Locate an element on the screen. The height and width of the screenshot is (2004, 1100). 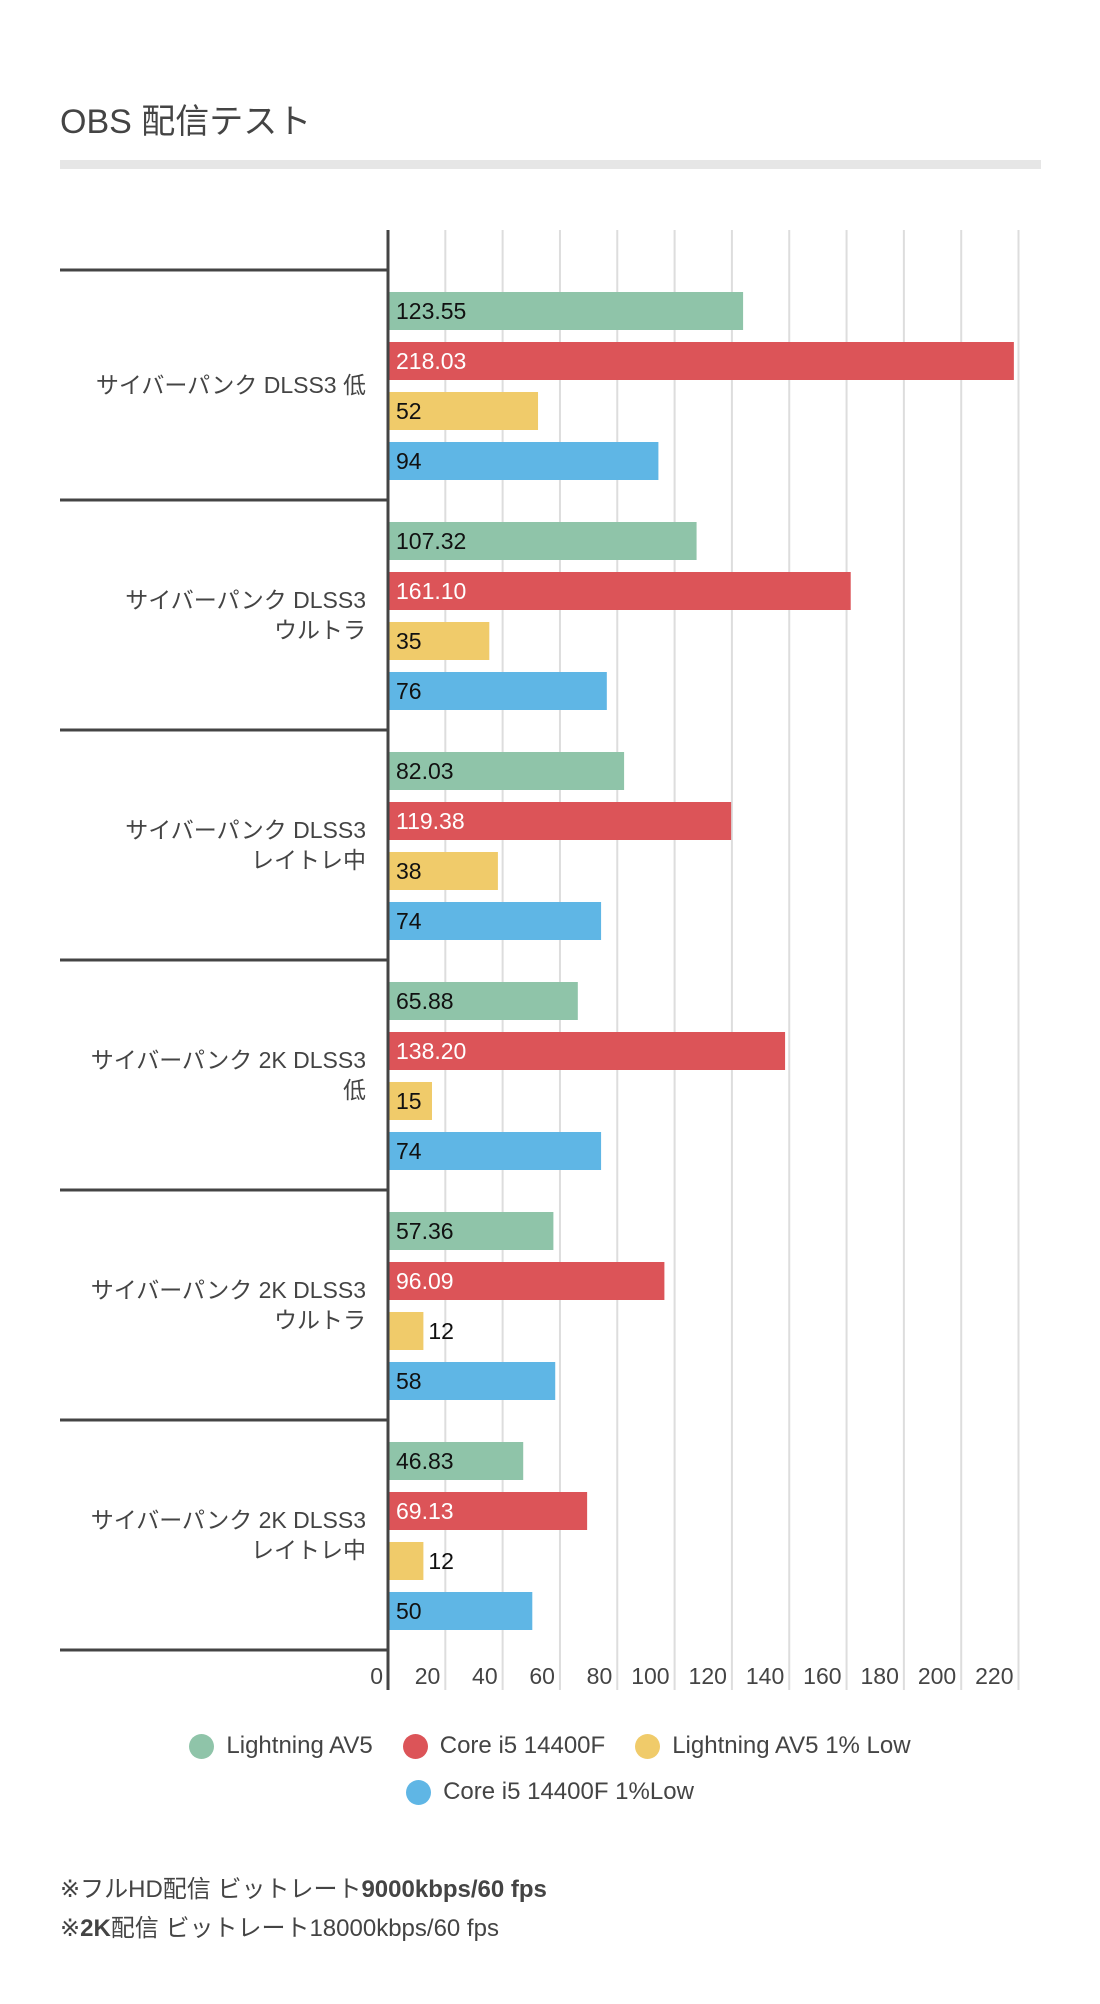
legend-swatch-red-icon is located at coordinates (415, 1746).